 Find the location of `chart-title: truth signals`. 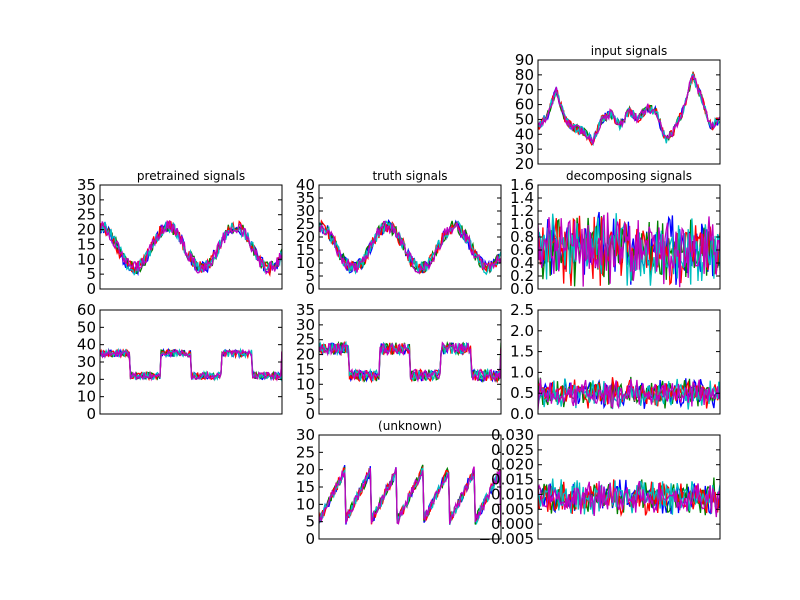

chart-title: truth signals is located at coordinates (409, 176).